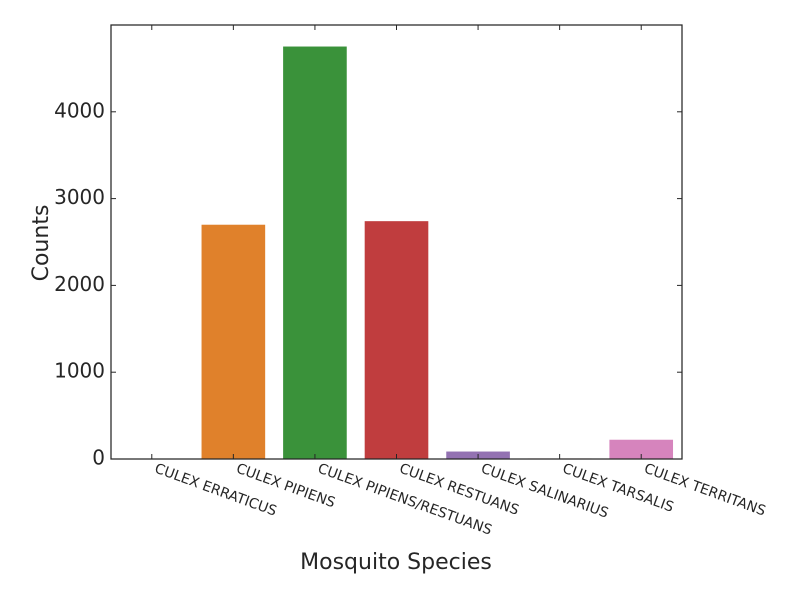 This screenshot has width=800, height=600. I want to click on bar-culex-restuans, so click(396, 340).